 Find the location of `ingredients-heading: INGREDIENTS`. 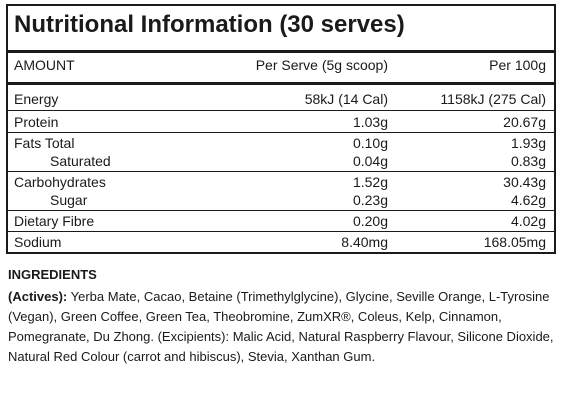

ingredients-heading: INGREDIENTS is located at coordinates (52, 274).